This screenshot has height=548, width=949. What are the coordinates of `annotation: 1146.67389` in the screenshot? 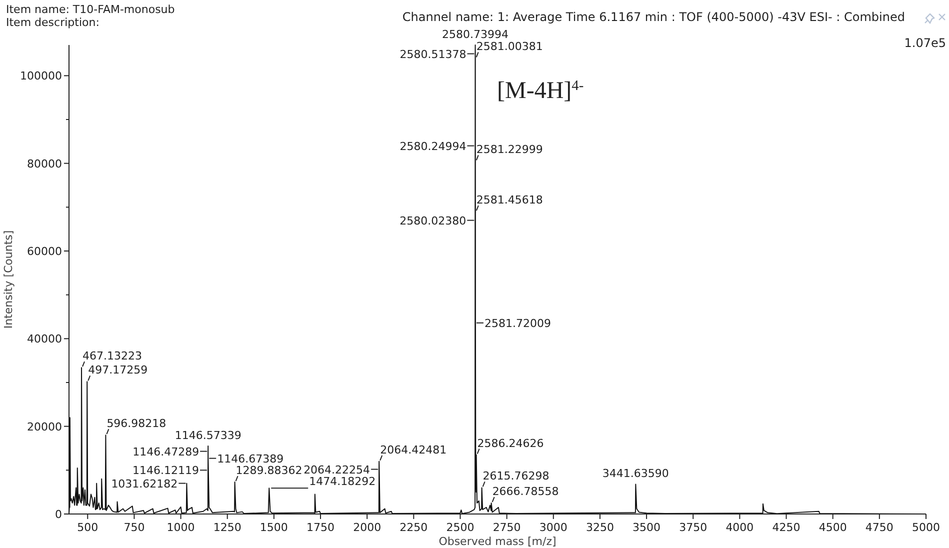 It's located at (250, 459).